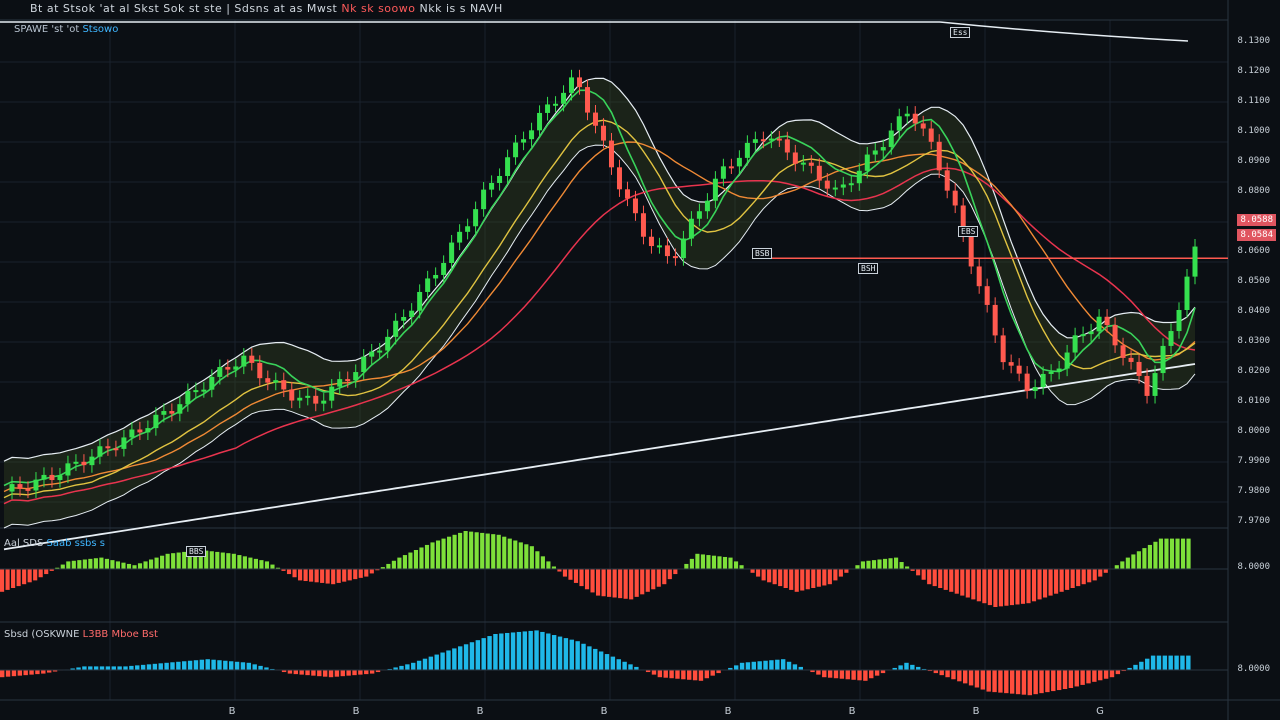 The image size is (1280, 720). I want to click on annotation-box: Ess, so click(960, 32).